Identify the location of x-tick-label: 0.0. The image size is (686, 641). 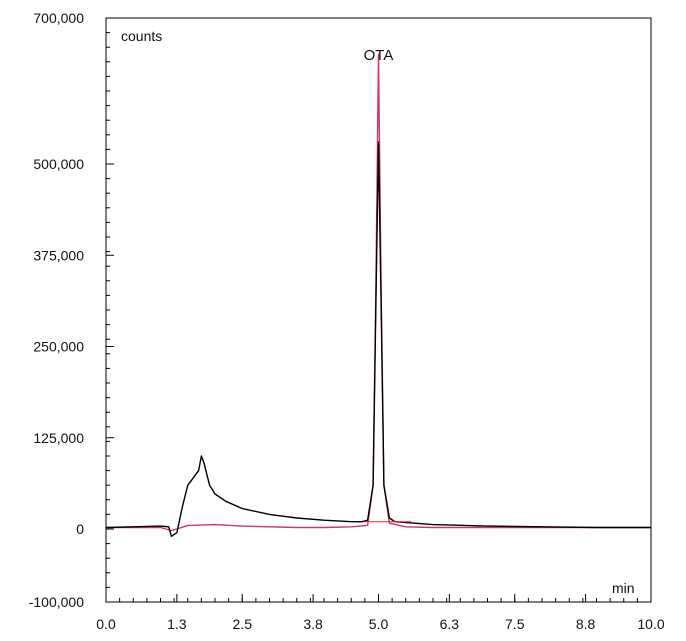
(106, 624).